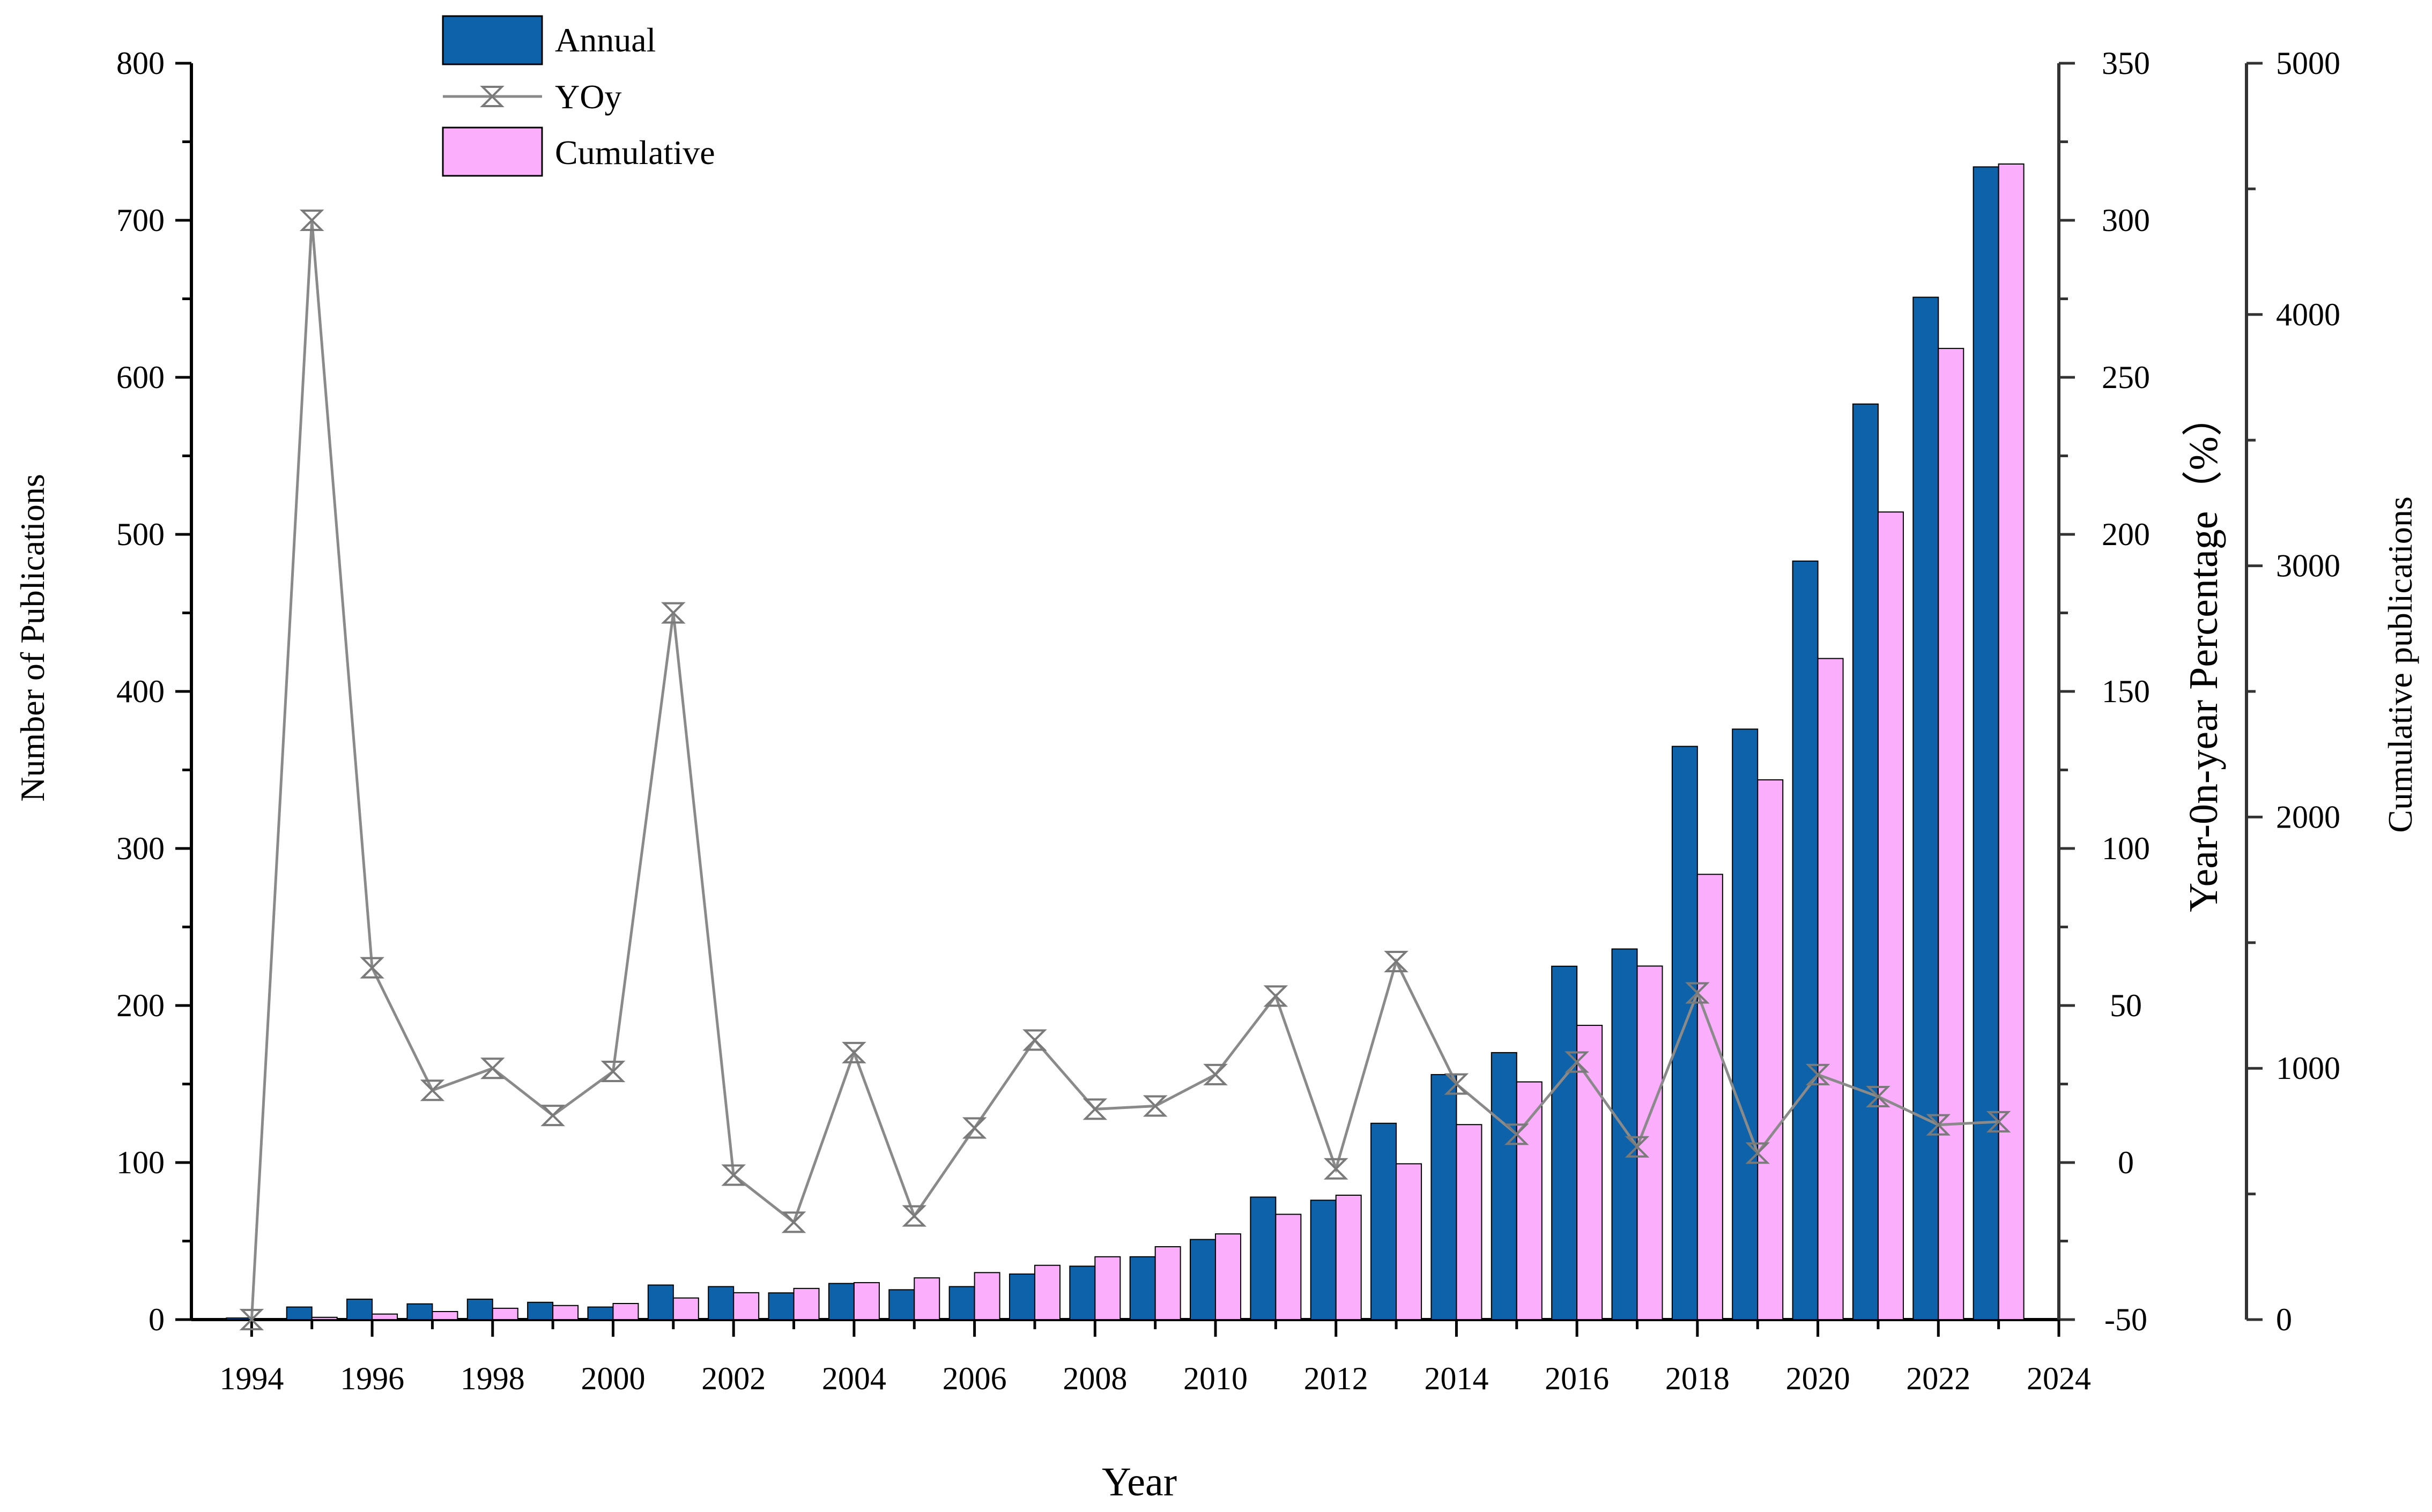 The width and height of the screenshot is (2432, 1512). I want to click on x-axis-title: Year, so click(1139, 1481).